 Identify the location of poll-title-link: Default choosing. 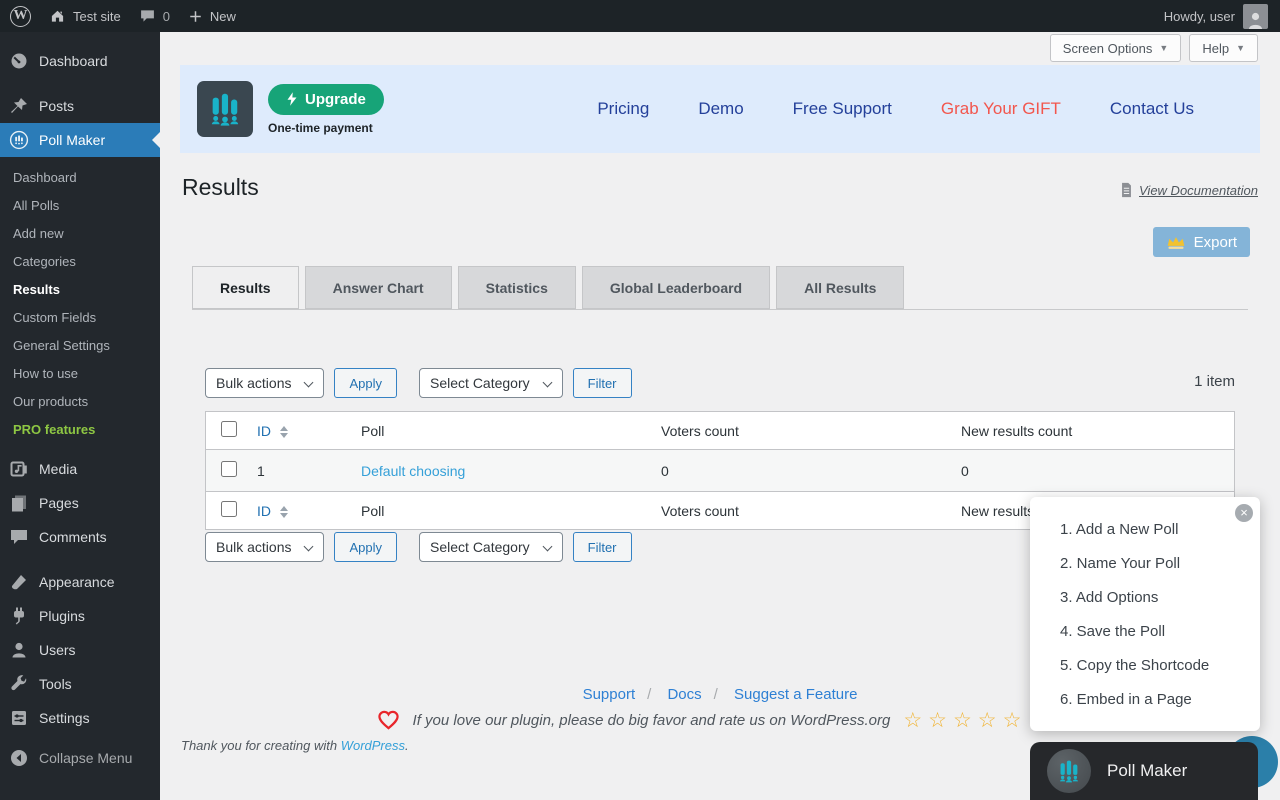
(413, 470).